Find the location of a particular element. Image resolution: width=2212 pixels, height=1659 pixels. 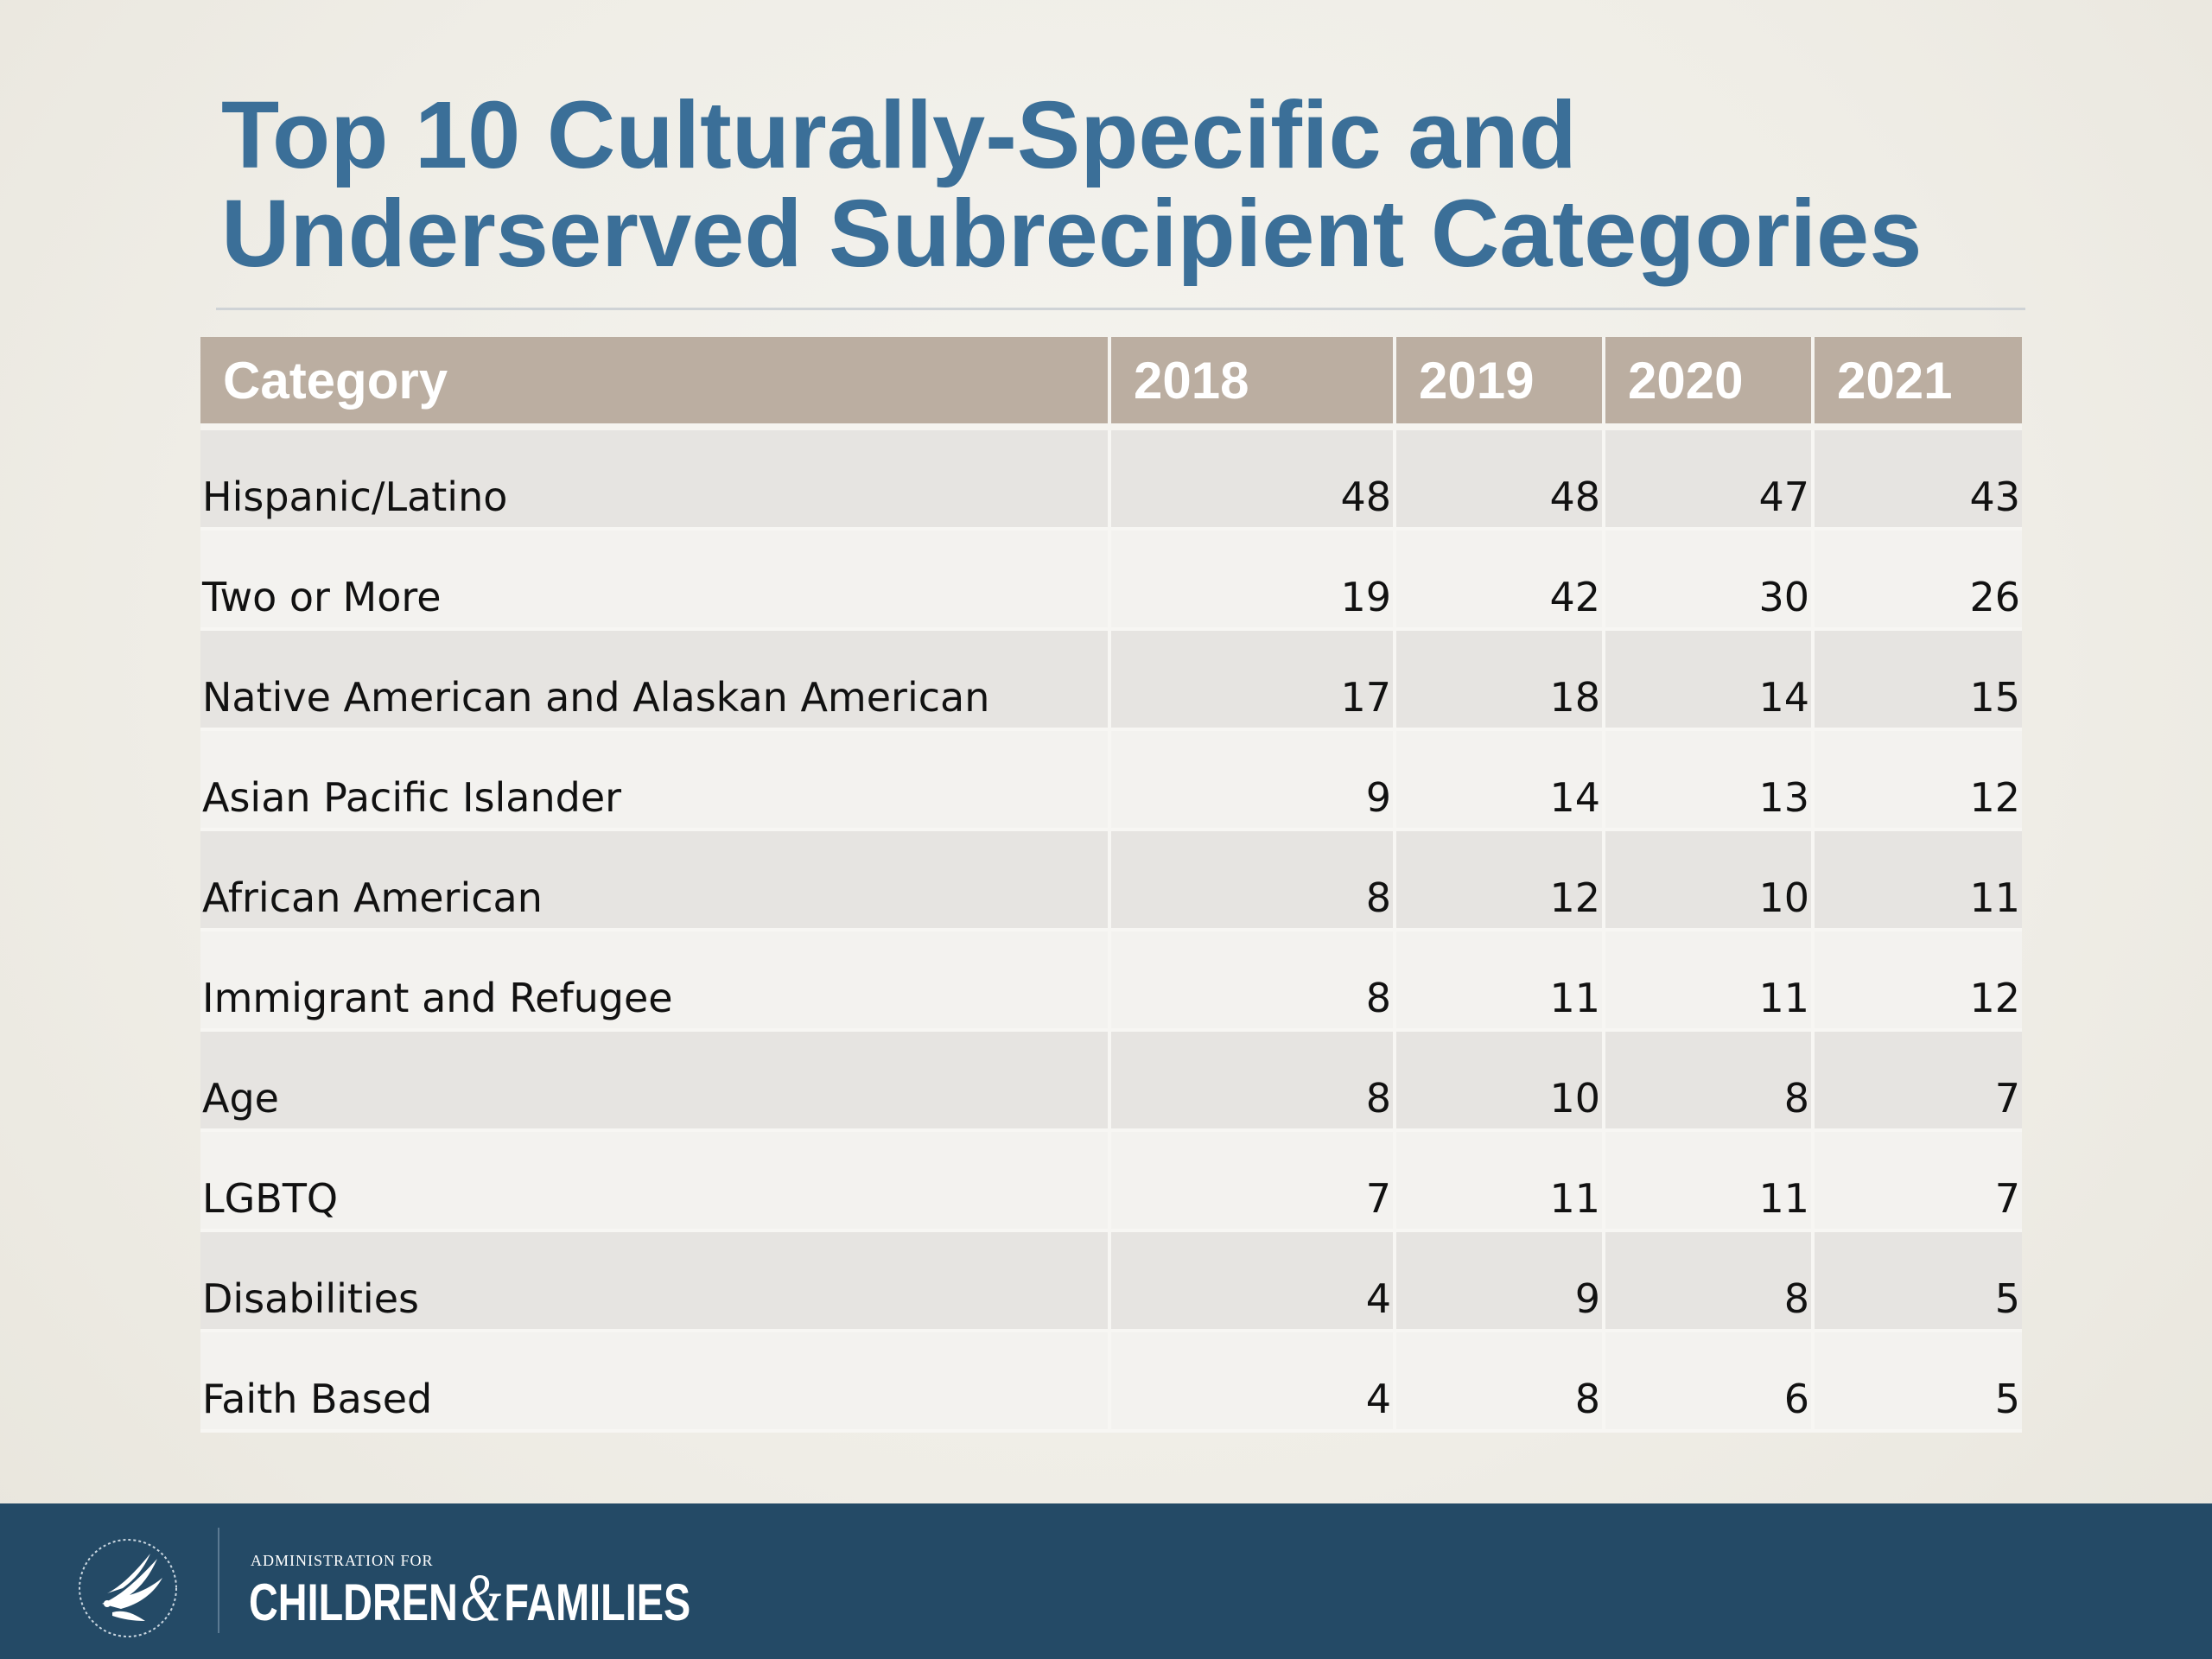

column-header-2021: 2021 is located at coordinates (1918, 383).